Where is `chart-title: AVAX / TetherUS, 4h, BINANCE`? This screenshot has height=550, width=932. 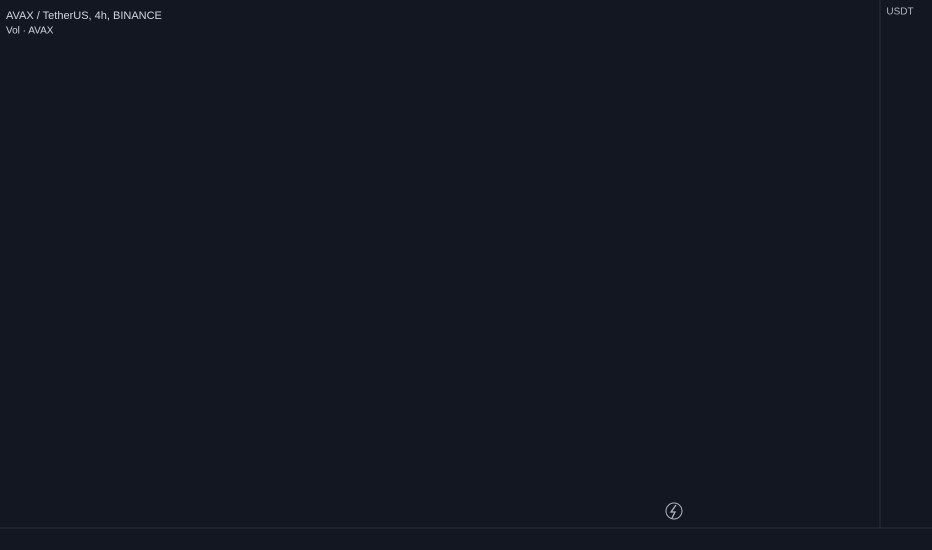
chart-title: AVAX / TetherUS, 4h, BINANCE is located at coordinates (84, 16).